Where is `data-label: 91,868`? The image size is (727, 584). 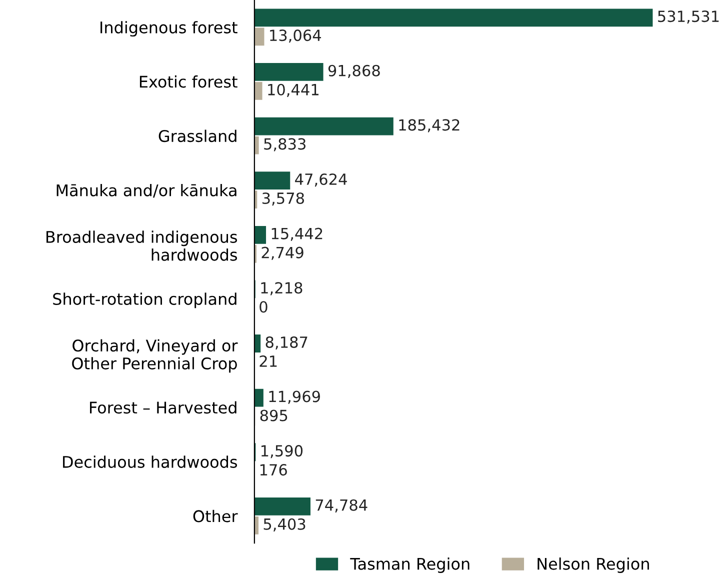 data-label: 91,868 is located at coordinates (354, 71).